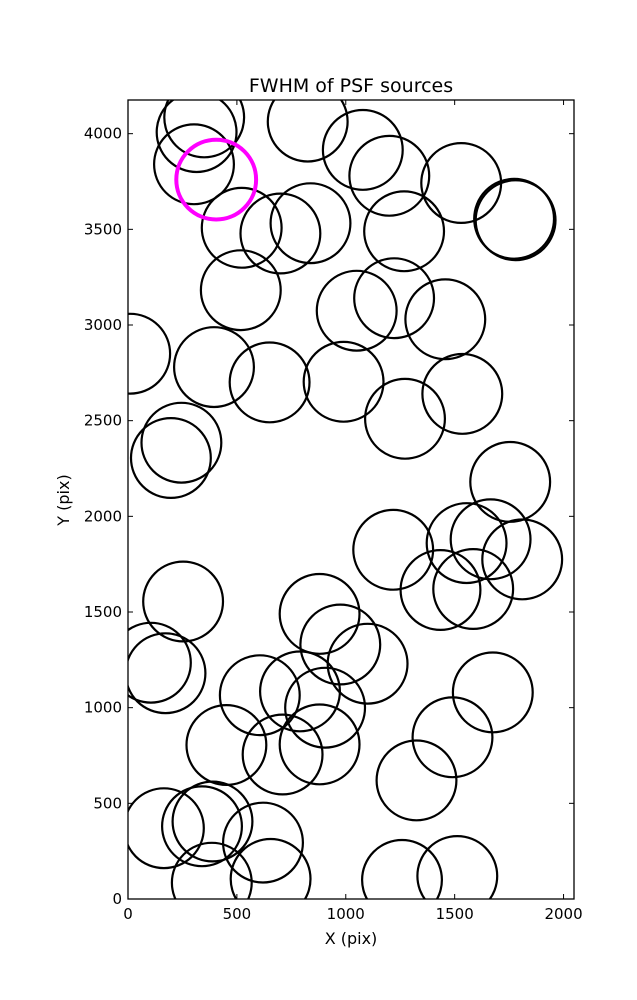  I want to click on x-tick-label: 0, so click(128, 914).